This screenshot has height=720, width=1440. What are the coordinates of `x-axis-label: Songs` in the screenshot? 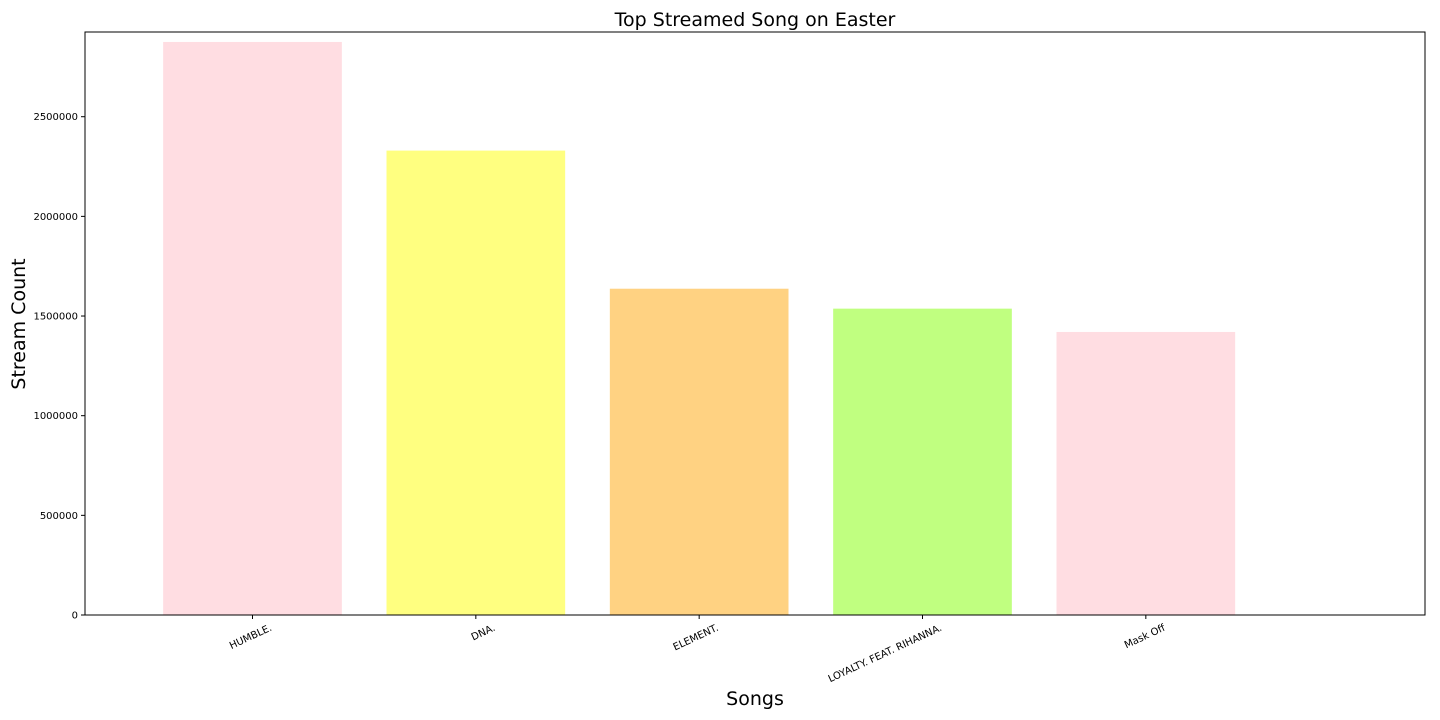 It's located at (755, 699).